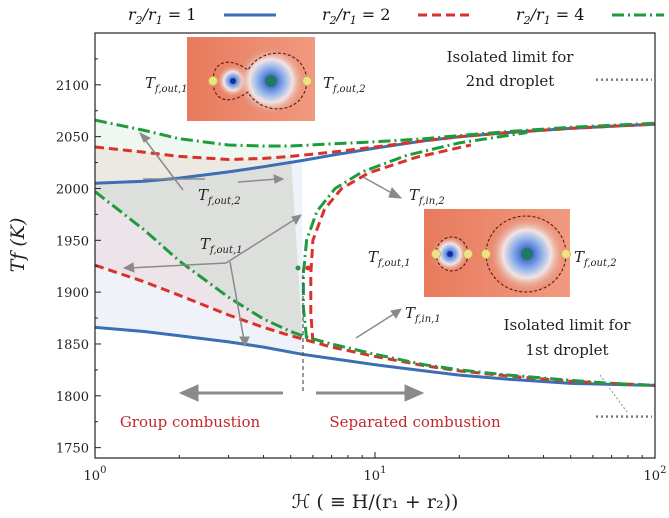 The image size is (669, 518). Describe the element at coordinates (510, 81) in the screenshot. I see `annotation-isolated-2nd-l2: 2nd droplet` at that location.